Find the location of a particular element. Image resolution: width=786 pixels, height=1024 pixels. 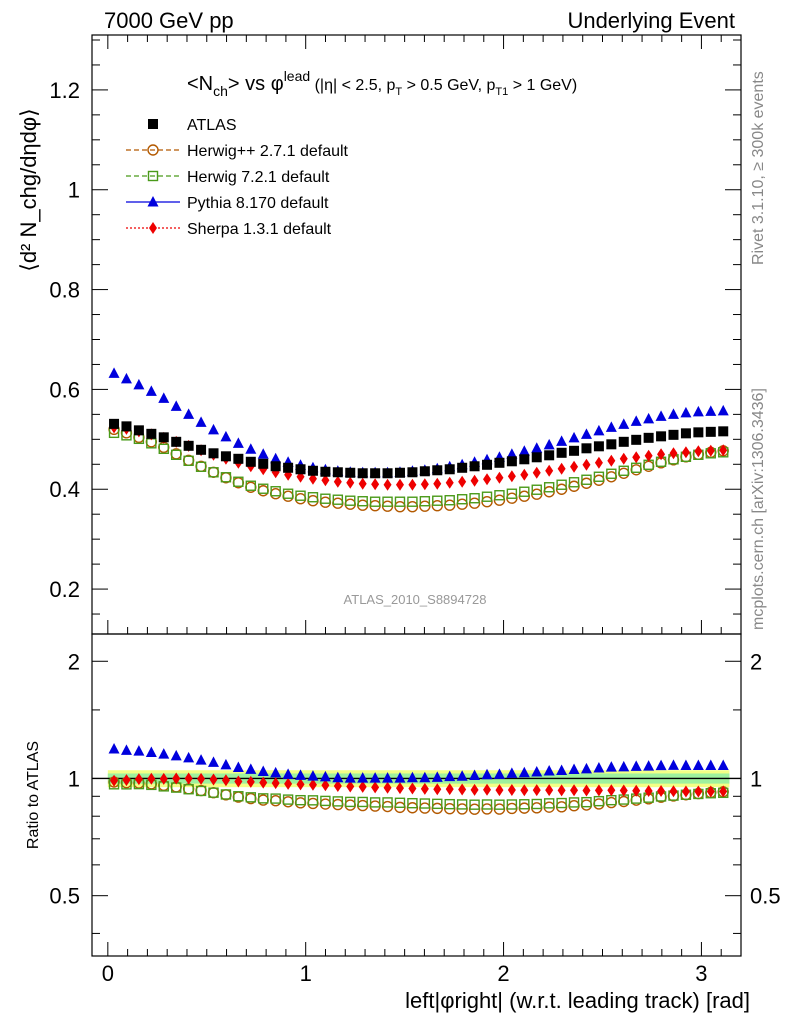

legend-entry: Herwig++ 2.7.1 default is located at coordinates (237, 151).